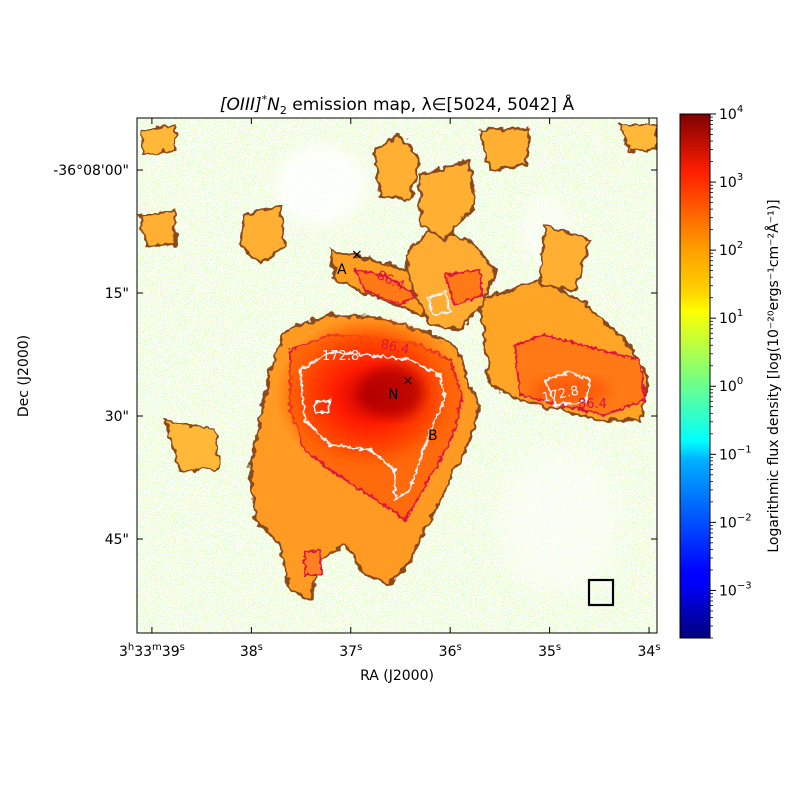 The width and height of the screenshot is (800, 800). I want to click on x-tick-label: 38s, so click(251, 651).